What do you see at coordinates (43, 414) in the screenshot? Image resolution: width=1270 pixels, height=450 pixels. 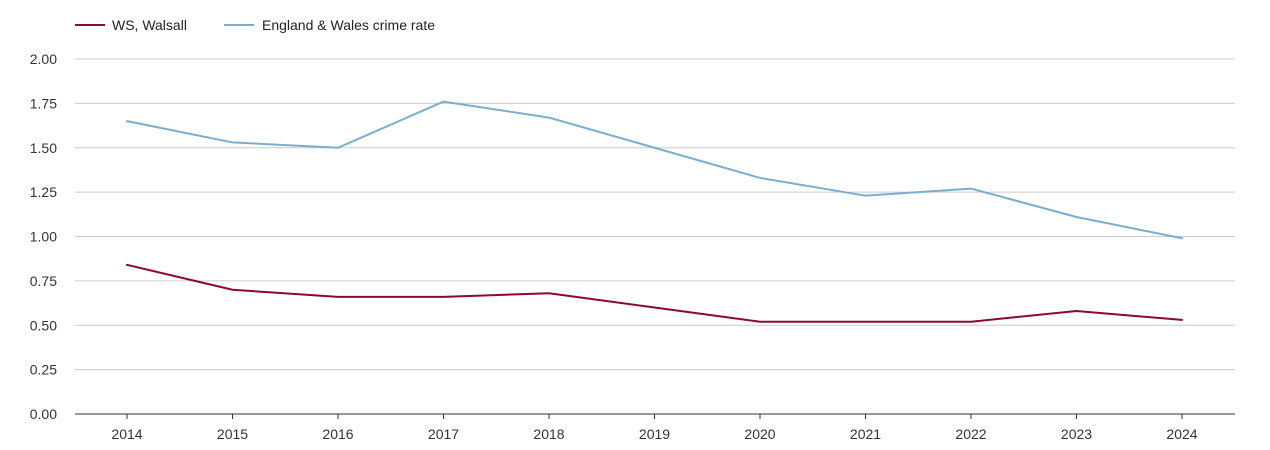 I see `y-tick-label: 0.00` at bounding box center [43, 414].